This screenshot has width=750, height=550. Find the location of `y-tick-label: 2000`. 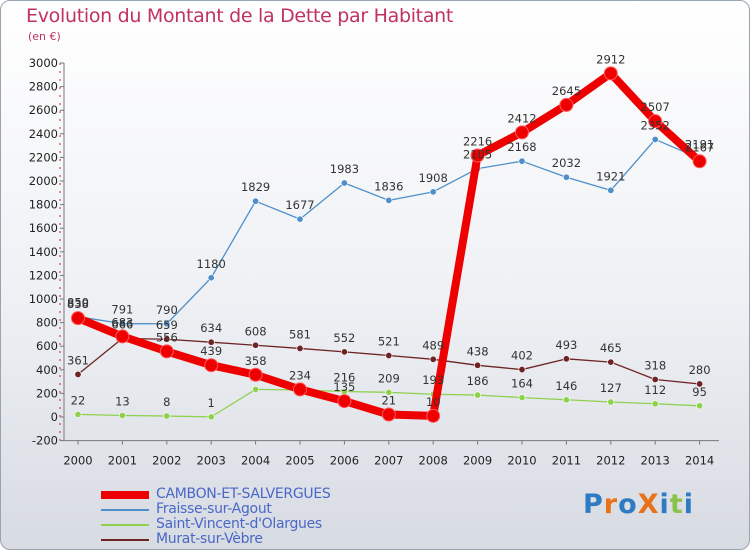

y-tick-label: 2000 is located at coordinates (43, 181).